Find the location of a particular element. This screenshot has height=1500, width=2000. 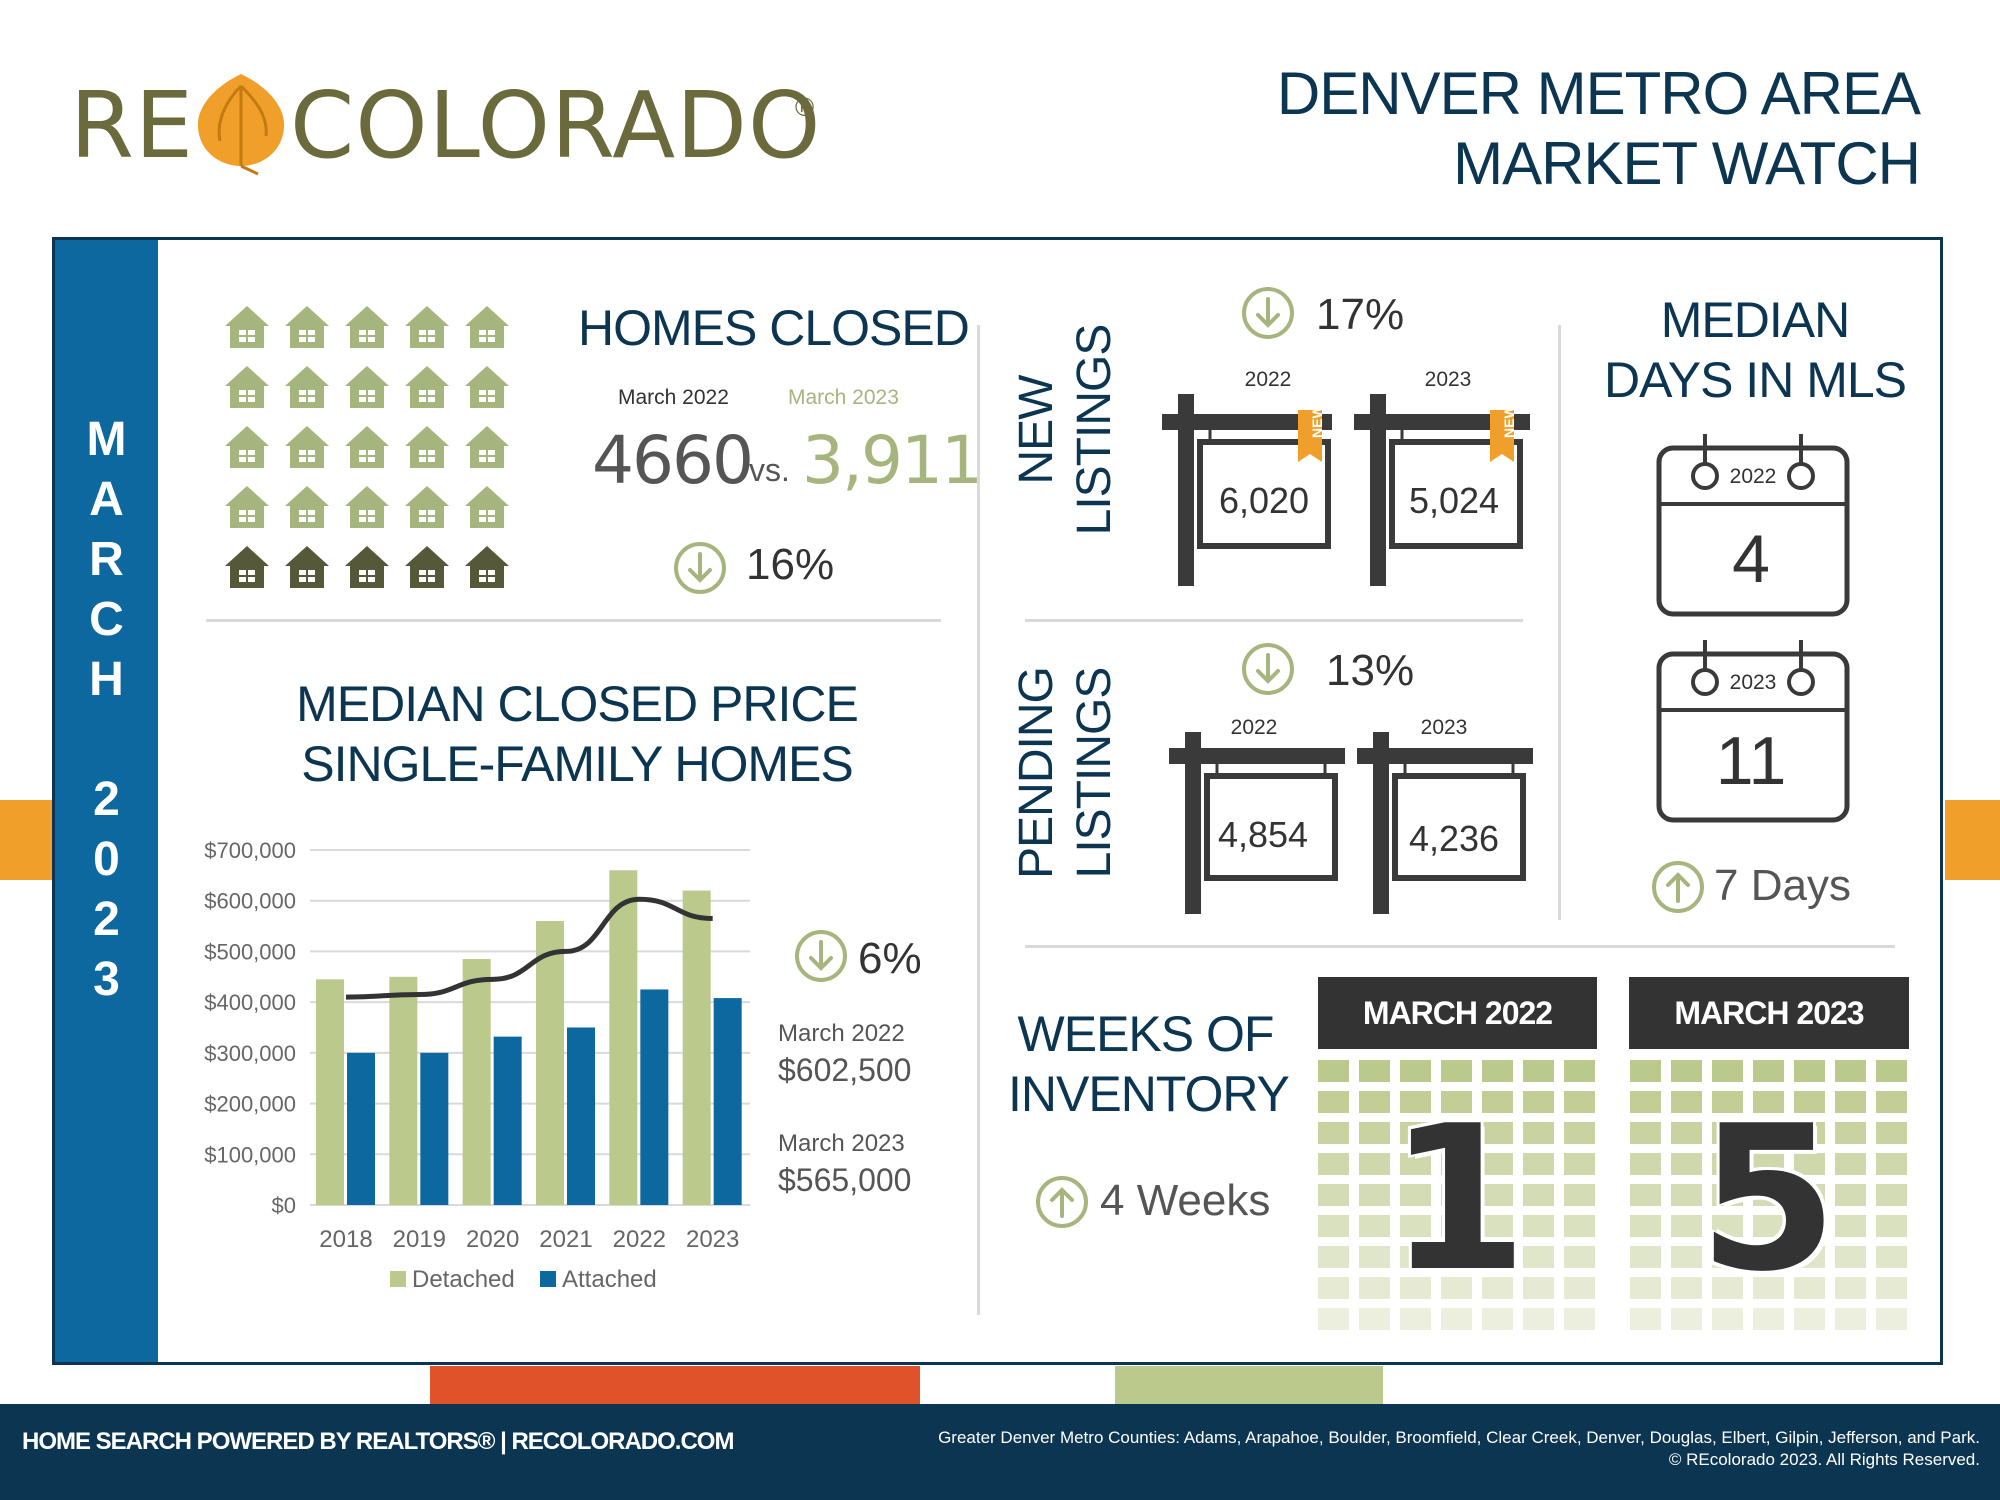

trend-line is located at coordinates (529, 948).